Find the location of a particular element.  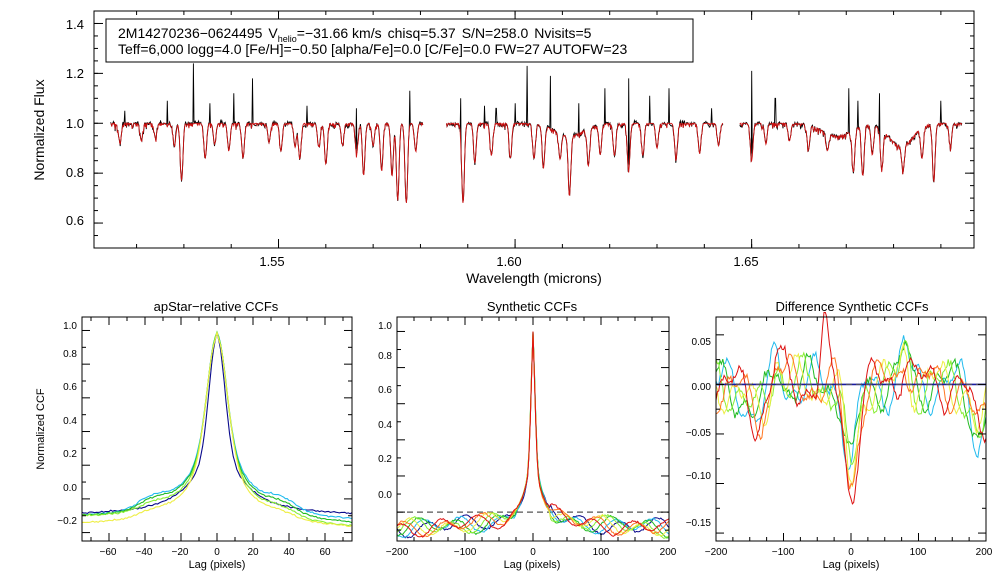

difference-y-tick-label: 0.00 is located at coordinates (702, 387).